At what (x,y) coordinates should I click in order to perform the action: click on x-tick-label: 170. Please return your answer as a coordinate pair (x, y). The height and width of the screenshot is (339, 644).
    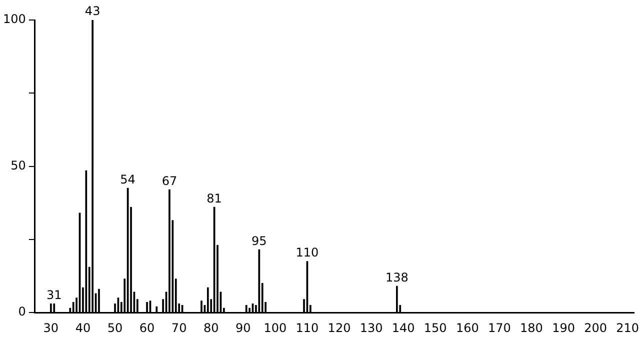
    Looking at the image, I should click on (499, 327).